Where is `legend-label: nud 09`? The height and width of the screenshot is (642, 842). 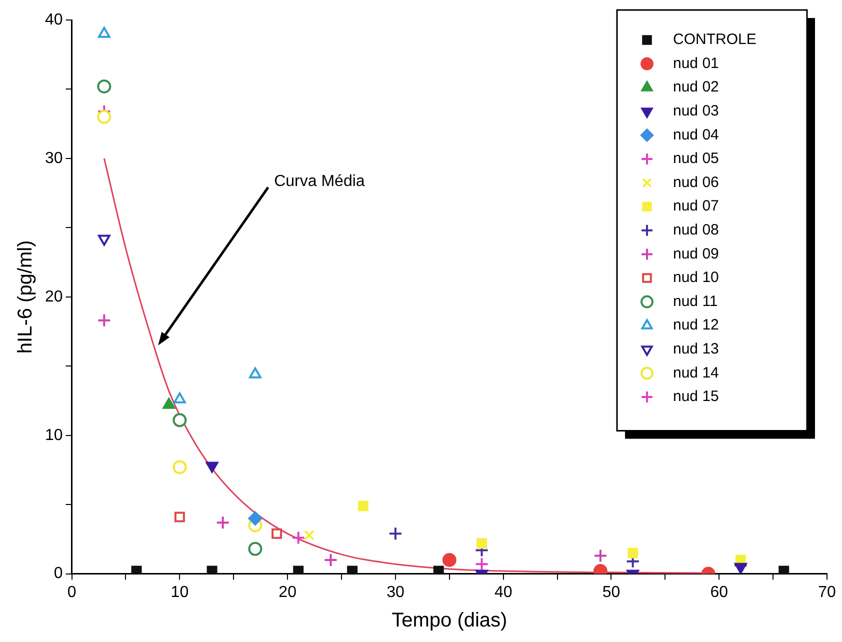
legend-label: nud 09 is located at coordinates (696, 253).